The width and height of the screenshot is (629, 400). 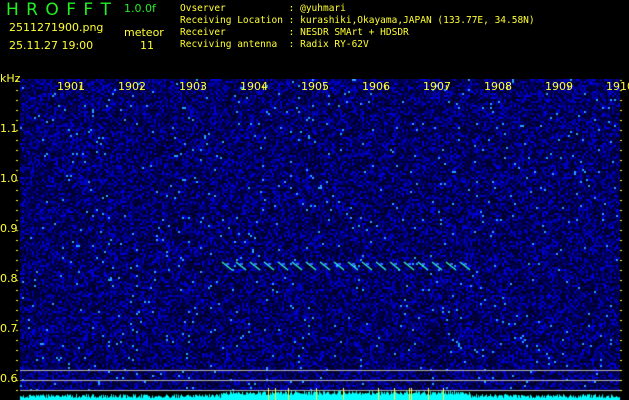 I want to click on x-tick-label: 1908, so click(x=498, y=86).